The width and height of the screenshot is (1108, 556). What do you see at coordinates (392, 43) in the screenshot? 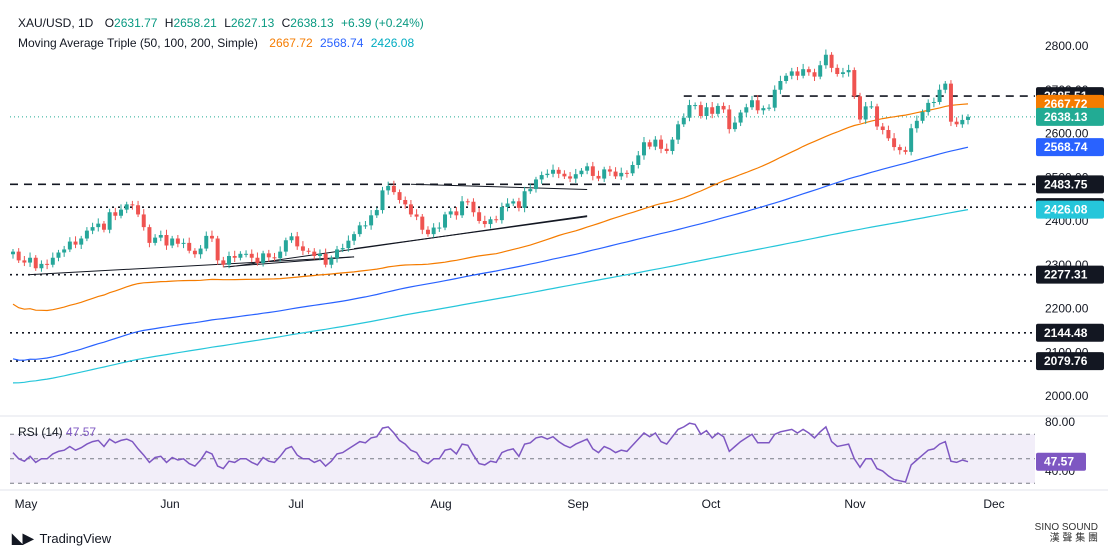
I see `ma200-value: 2426.08` at bounding box center [392, 43].